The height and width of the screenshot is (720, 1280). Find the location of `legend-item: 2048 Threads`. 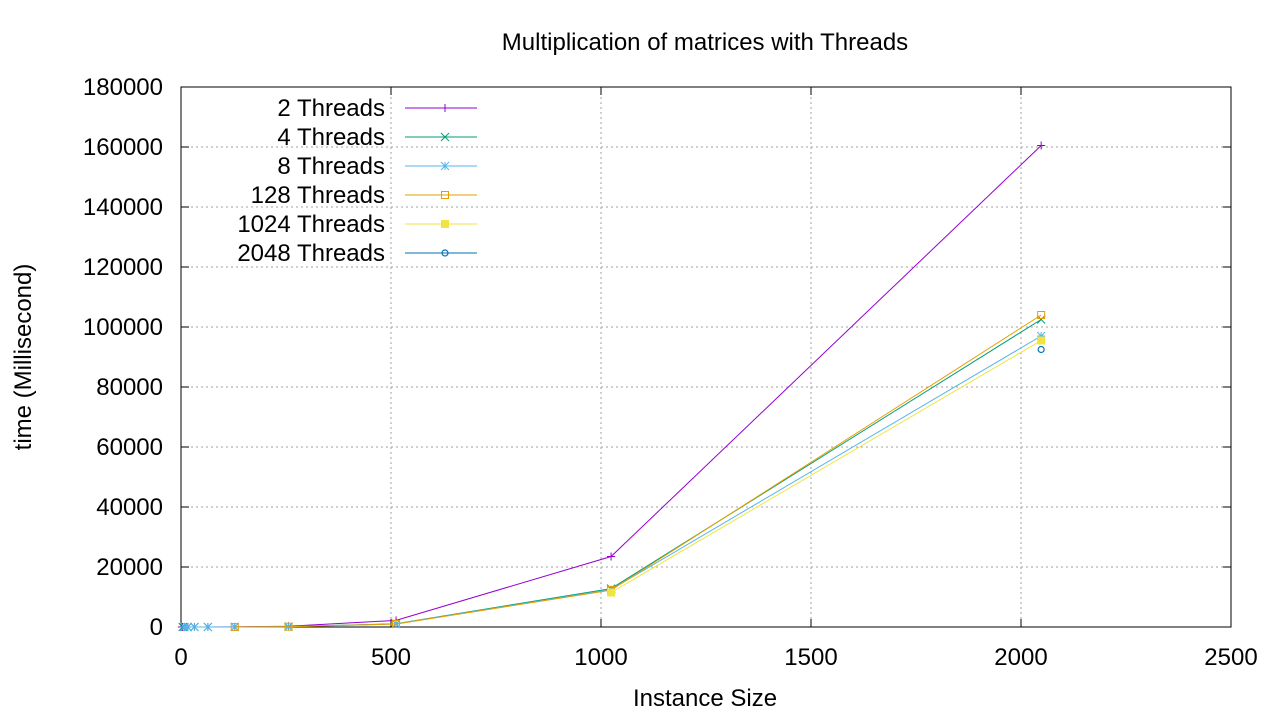

legend-item: 2048 Threads is located at coordinates (357, 253).